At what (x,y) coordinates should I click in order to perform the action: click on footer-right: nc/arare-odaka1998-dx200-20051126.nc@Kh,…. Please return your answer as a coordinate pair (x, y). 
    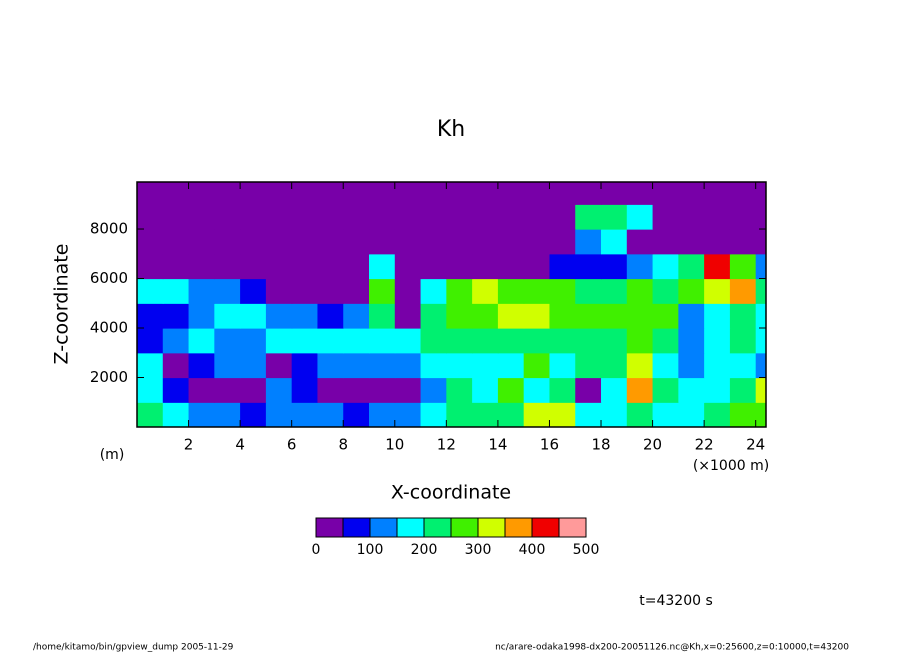
    Looking at the image, I should click on (672, 648).